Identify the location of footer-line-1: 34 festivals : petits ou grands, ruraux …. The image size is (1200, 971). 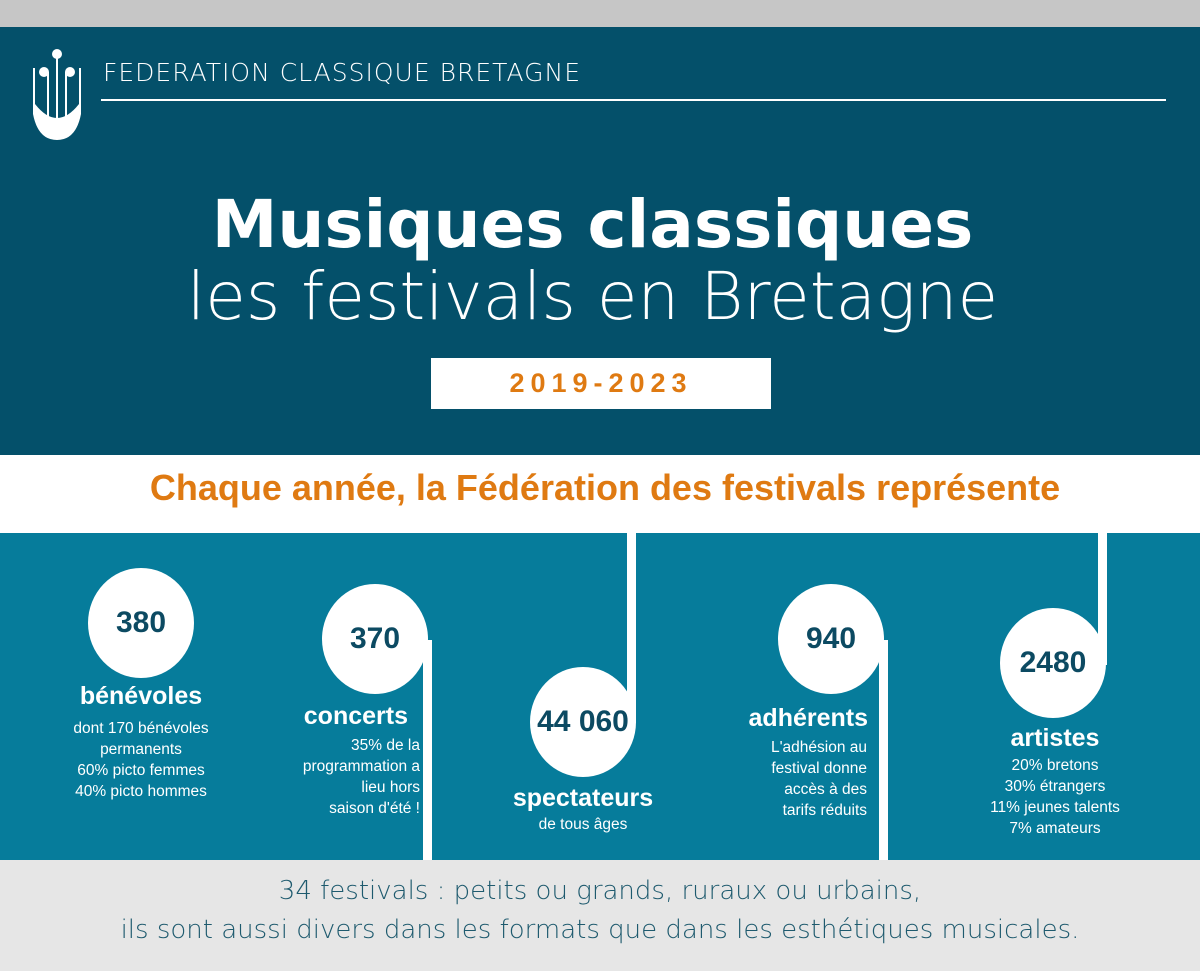
(600, 891).